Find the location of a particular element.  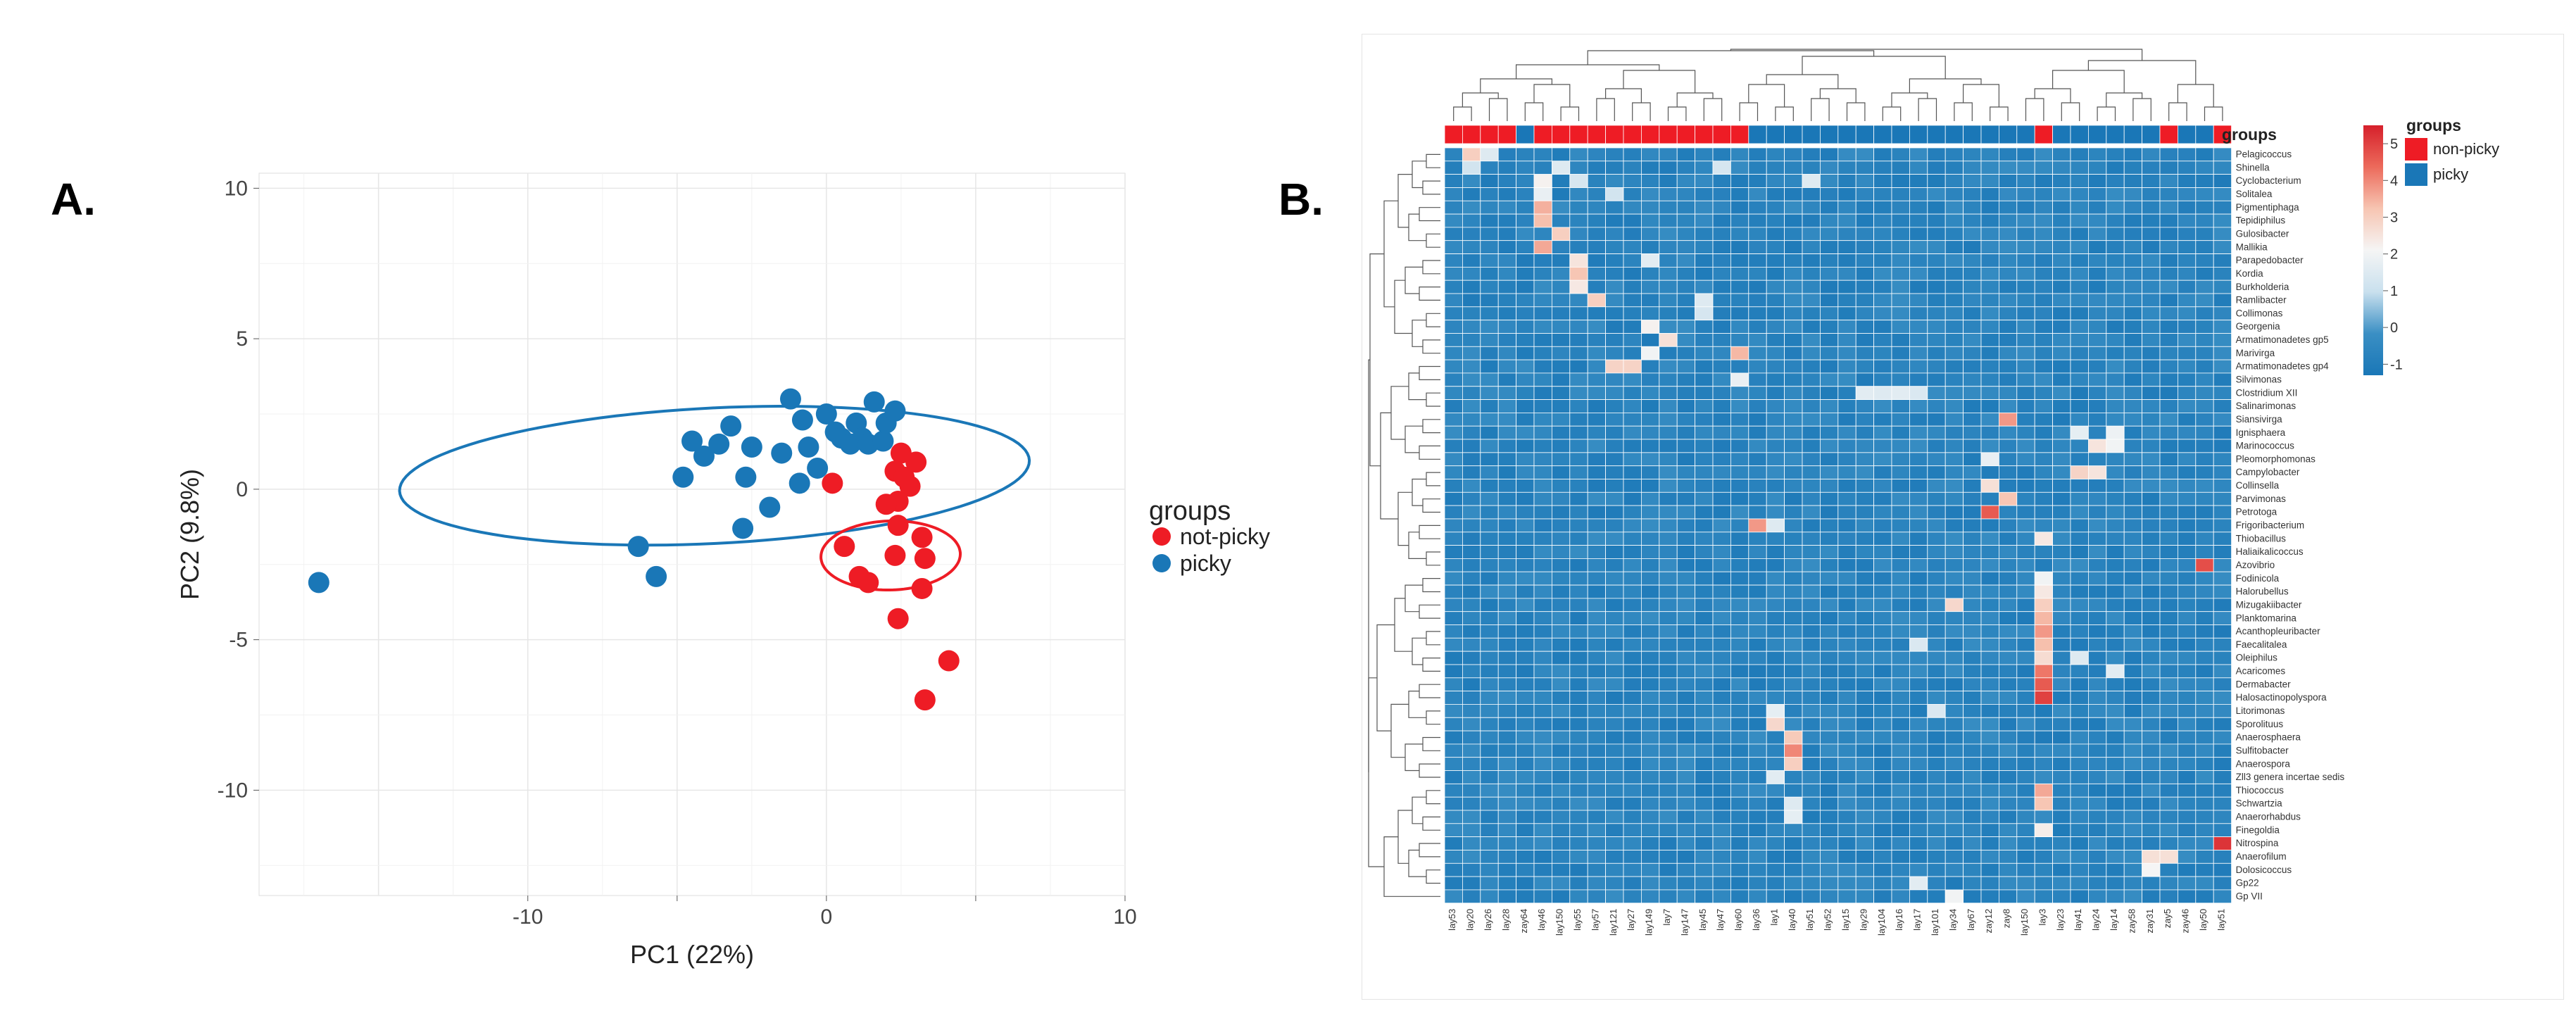

row-label: Cyclobacterium is located at coordinates (2268, 180).